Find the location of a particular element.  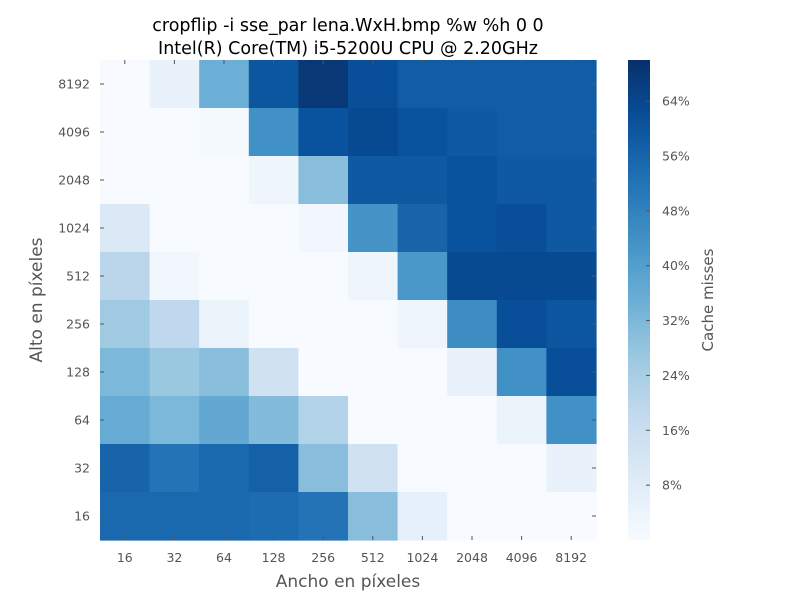

colorbar-ticks: 8% 16% 24% 32% 40% 48% 56% 64% is located at coordinates (668, 293).